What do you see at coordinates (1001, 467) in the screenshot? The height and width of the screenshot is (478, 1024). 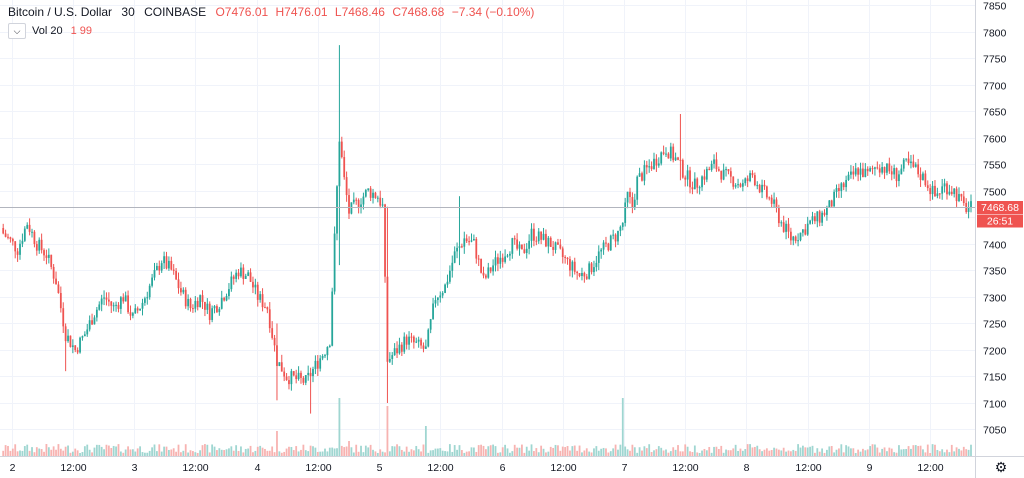 I see `gear-icon: ⚙` at bounding box center [1001, 467].